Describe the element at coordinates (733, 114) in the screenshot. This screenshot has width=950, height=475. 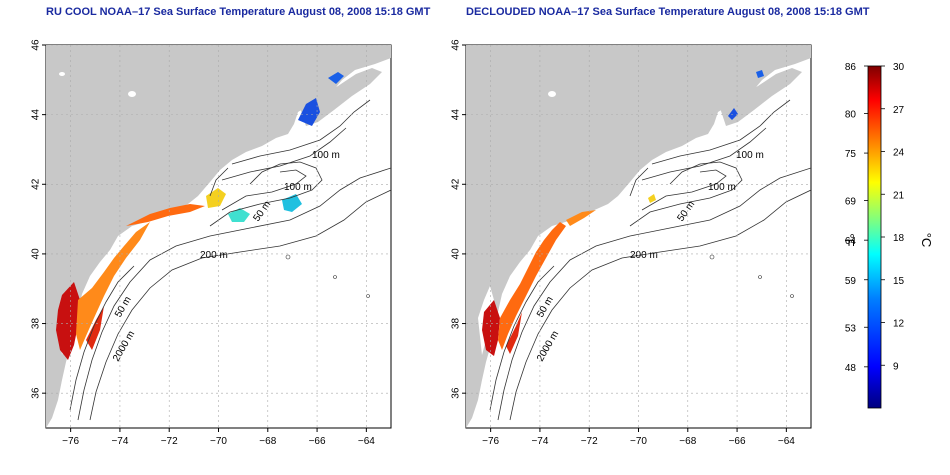
I see `right-sst-gulf-maine` at that location.